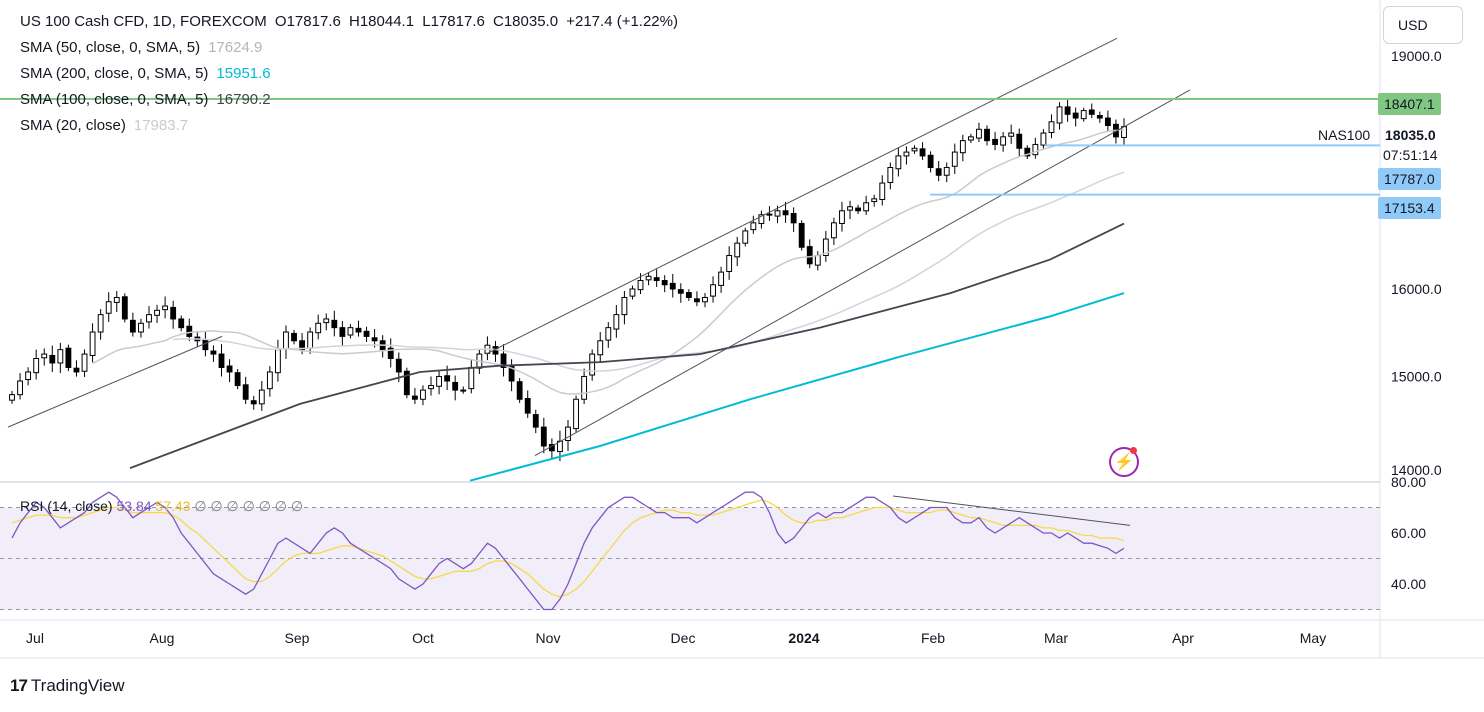 The height and width of the screenshot is (712, 1484). Describe the element at coordinates (1183, 638) in the screenshot. I see `time-tick-label: Apr` at that location.